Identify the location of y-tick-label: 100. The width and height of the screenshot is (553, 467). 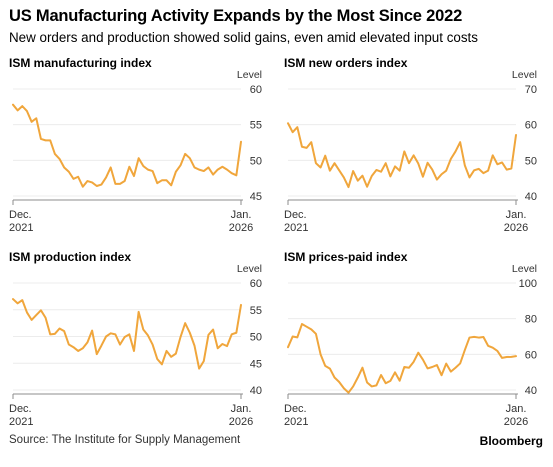
(528, 284).